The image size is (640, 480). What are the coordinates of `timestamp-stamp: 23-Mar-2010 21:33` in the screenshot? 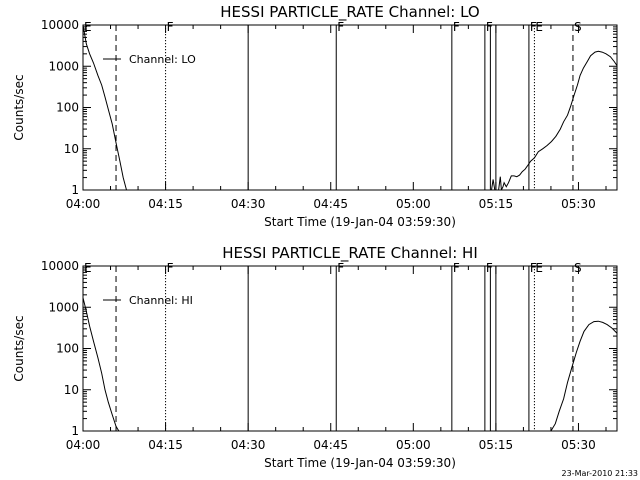 It's located at (600, 473).